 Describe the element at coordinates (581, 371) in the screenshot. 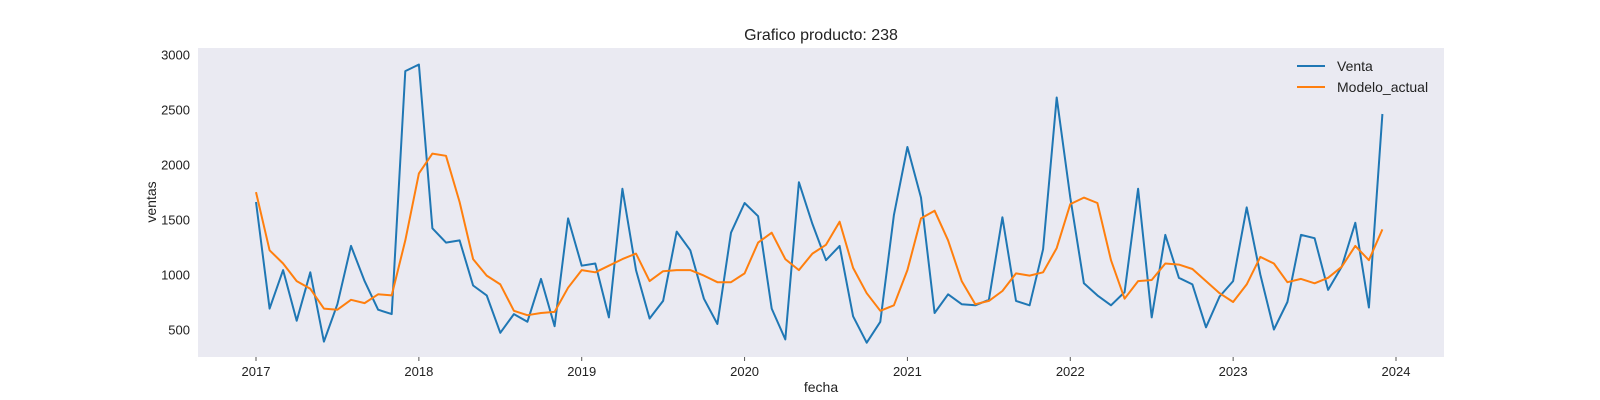

I see `x-tick-label: 2019` at that location.